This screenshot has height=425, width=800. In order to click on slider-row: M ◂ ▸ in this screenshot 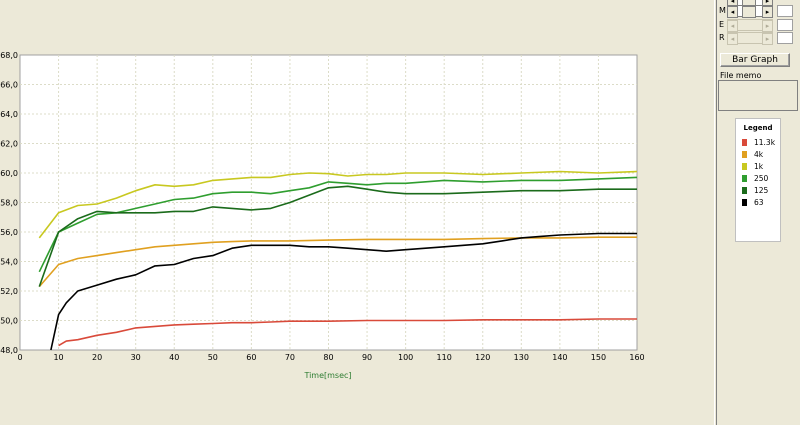, I will do `click(758, 12)`.